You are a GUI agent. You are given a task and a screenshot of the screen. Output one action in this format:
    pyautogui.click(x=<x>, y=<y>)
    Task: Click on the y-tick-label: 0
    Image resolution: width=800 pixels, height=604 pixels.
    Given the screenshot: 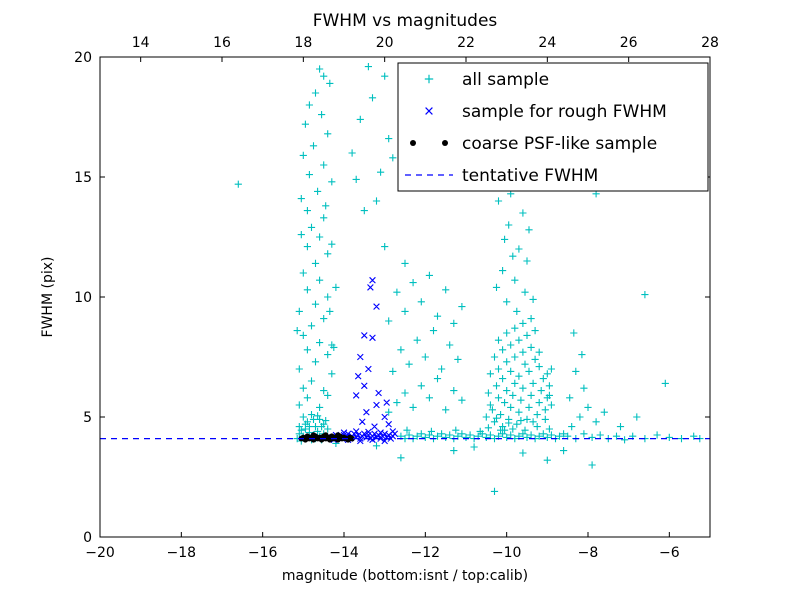 What is the action you would take?
    pyautogui.click(x=87, y=538)
    